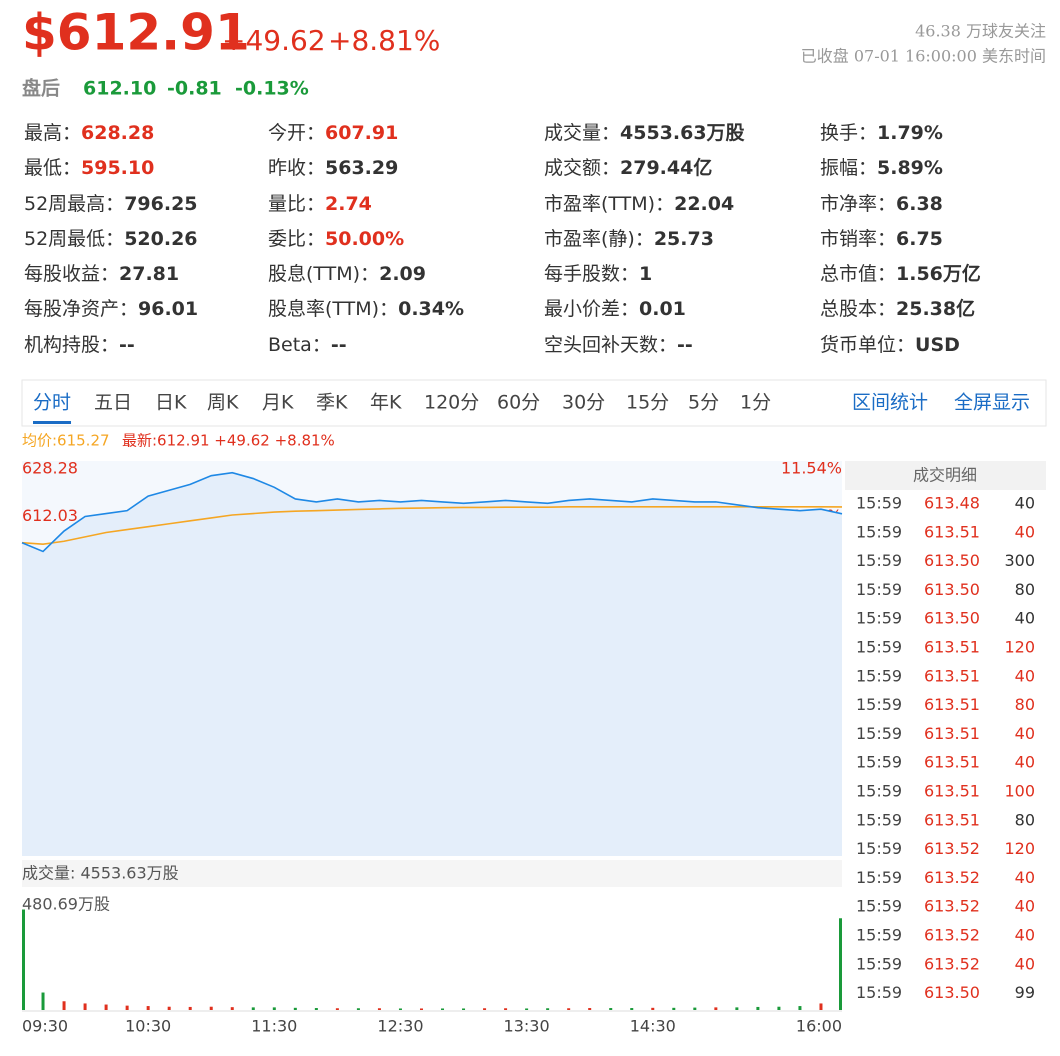 This screenshot has height=1056, width=1060. What do you see at coordinates (645, 274) in the screenshot?
I see `stat-value: 1` at bounding box center [645, 274].